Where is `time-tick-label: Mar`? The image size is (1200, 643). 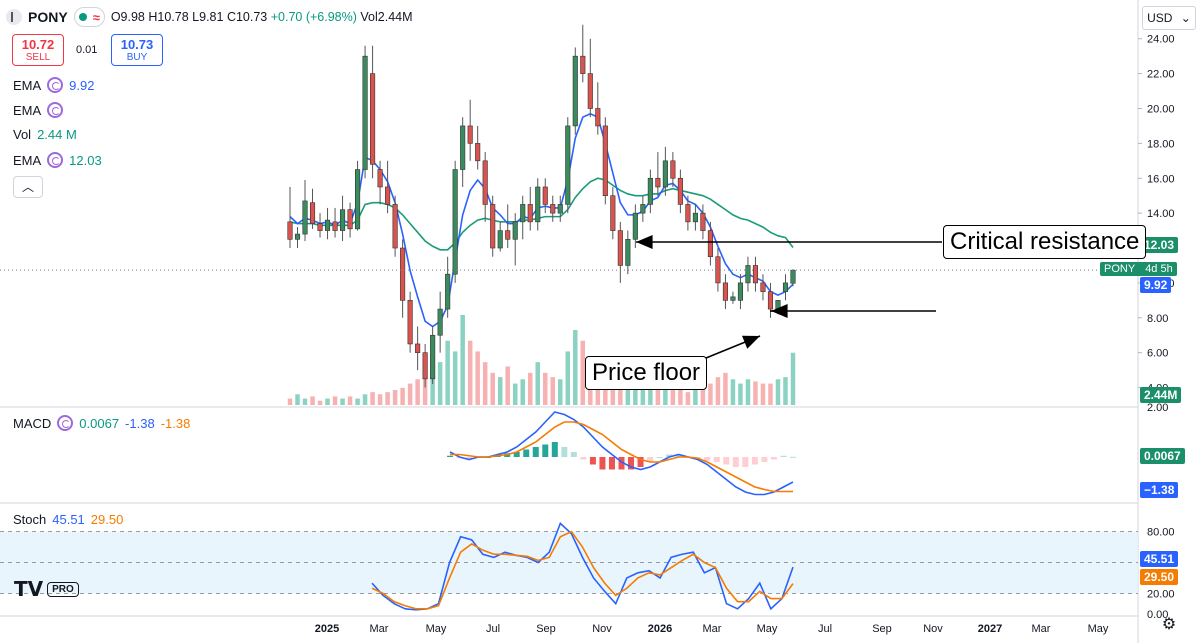
time-tick-label: Mar is located at coordinates (379, 629).